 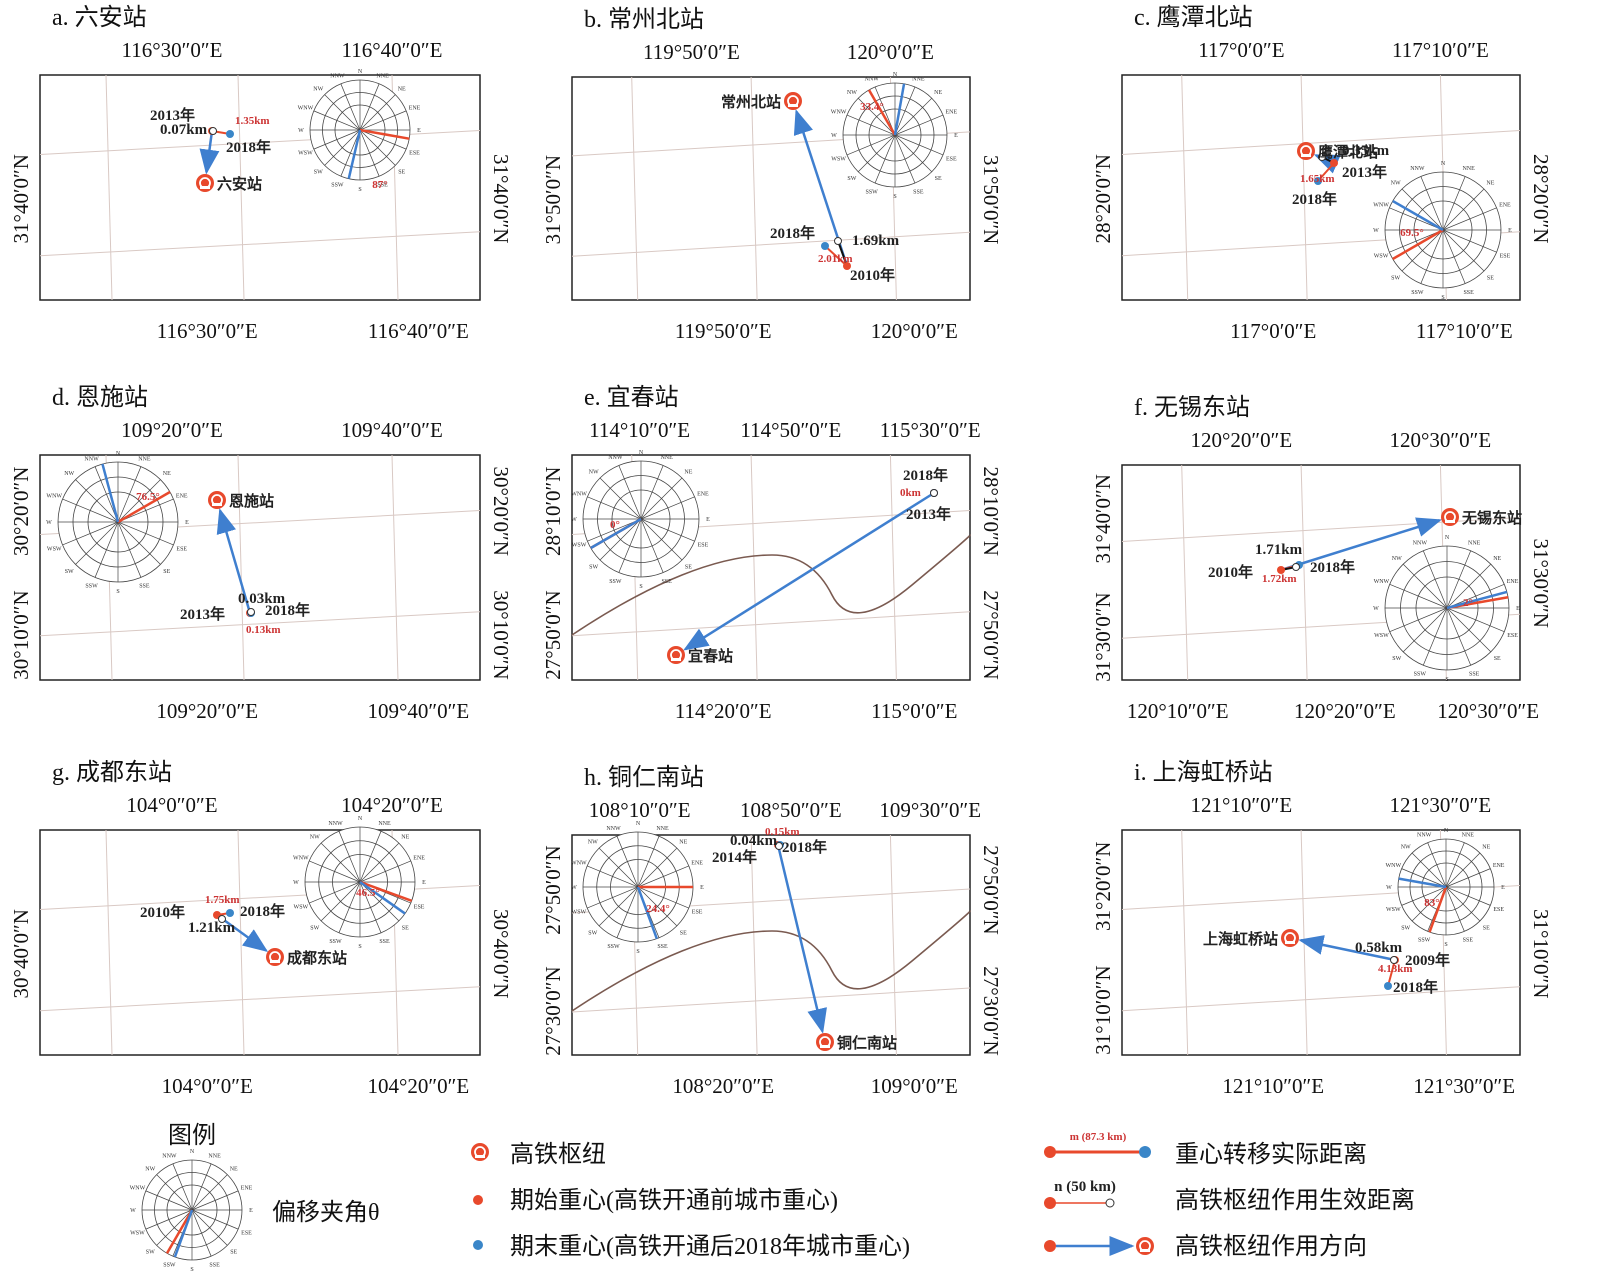 What do you see at coordinates (1279, 579) in the screenshot?
I see `actual-distance: 1.72km` at bounding box center [1279, 579].